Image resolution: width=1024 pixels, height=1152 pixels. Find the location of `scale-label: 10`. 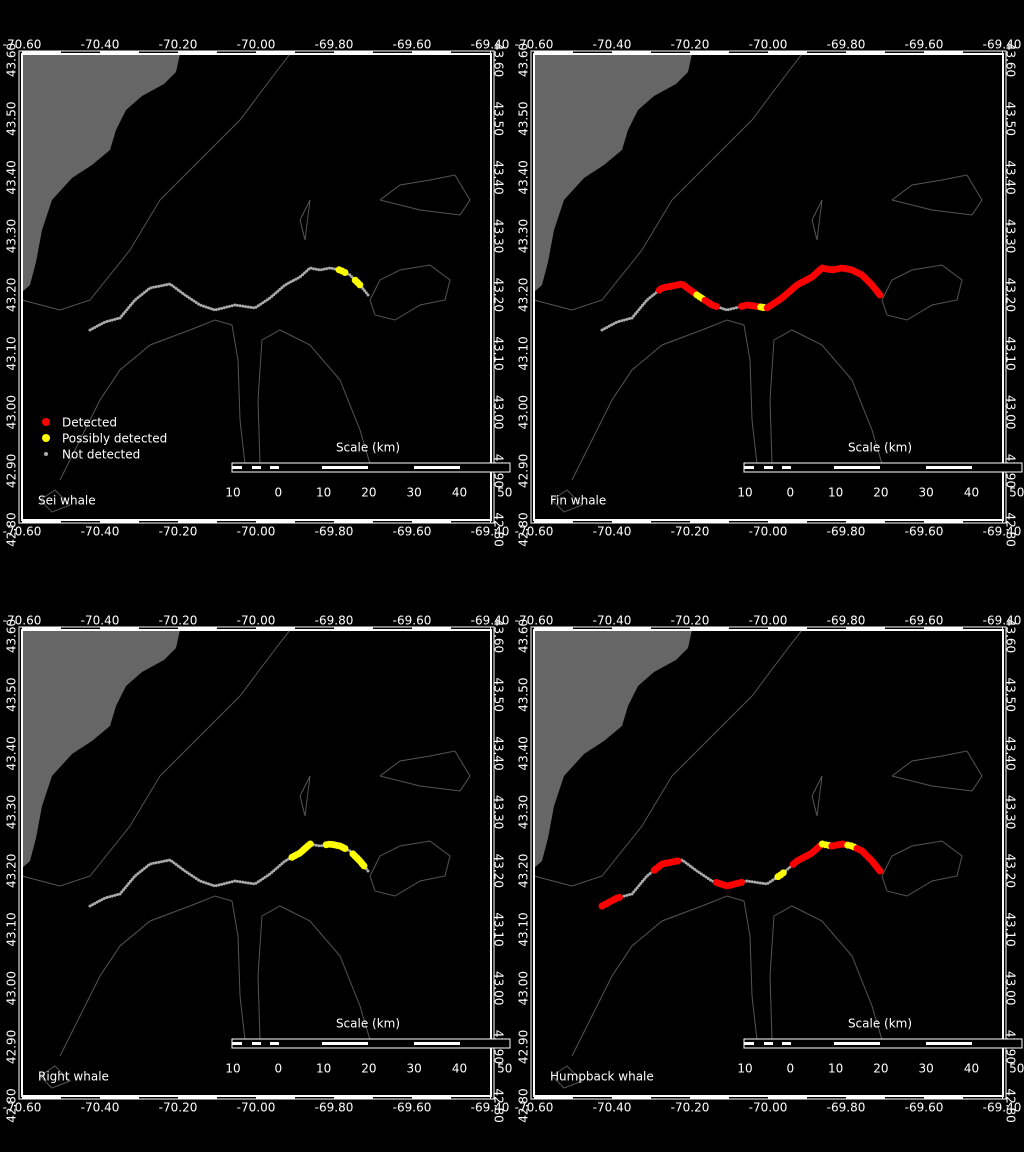

scale-label: 10 is located at coordinates (835, 493).